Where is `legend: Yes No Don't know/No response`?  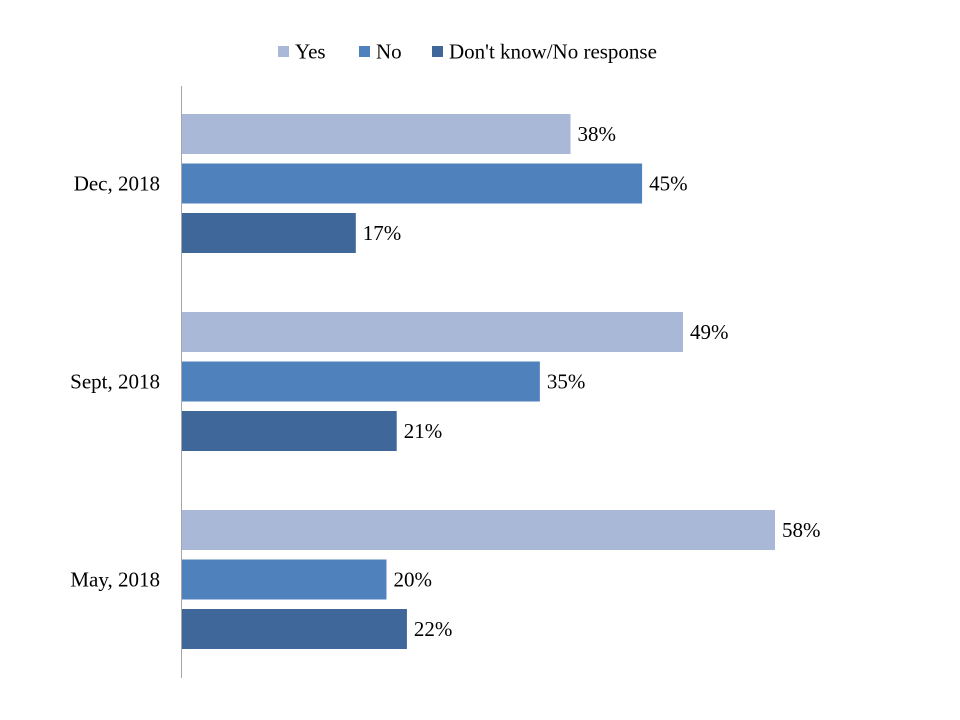 legend: Yes No Don't know/No response is located at coordinates (467, 52).